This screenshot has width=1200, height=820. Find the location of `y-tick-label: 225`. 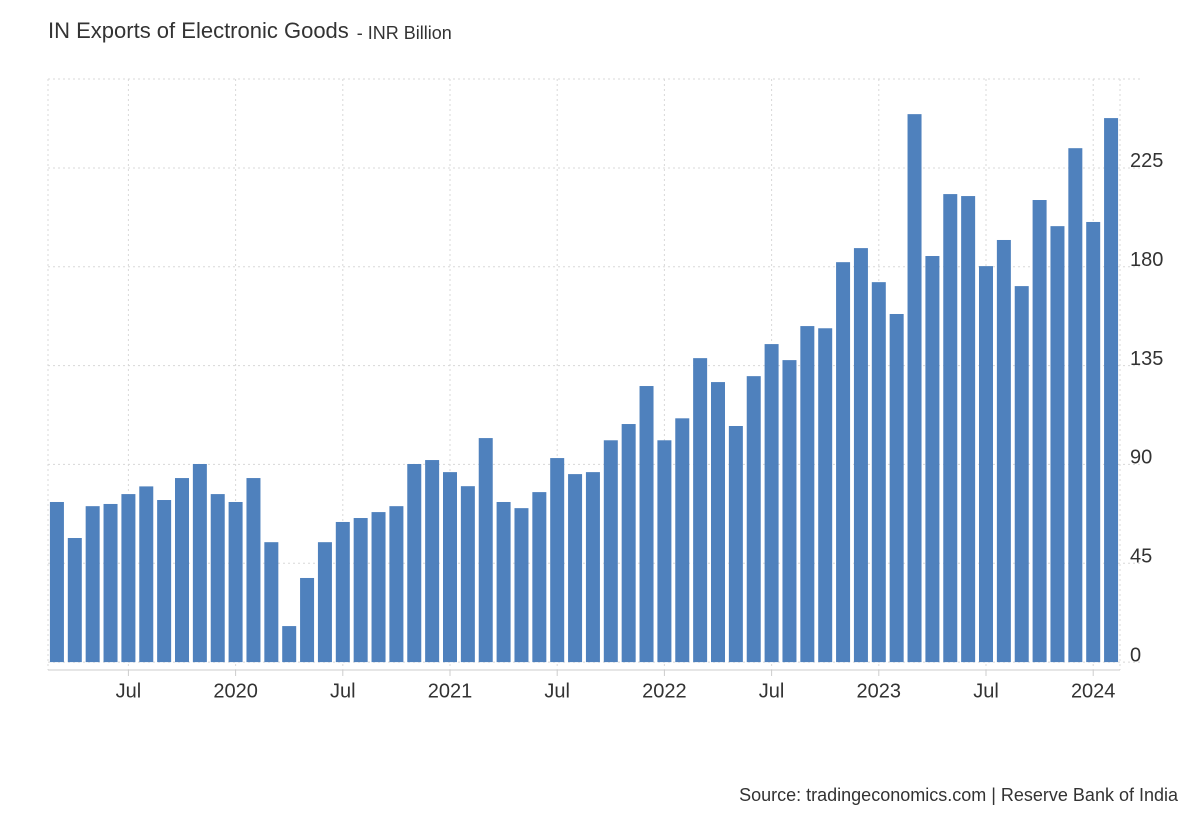

y-tick-label: 225 is located at coordinates (1146, 161).